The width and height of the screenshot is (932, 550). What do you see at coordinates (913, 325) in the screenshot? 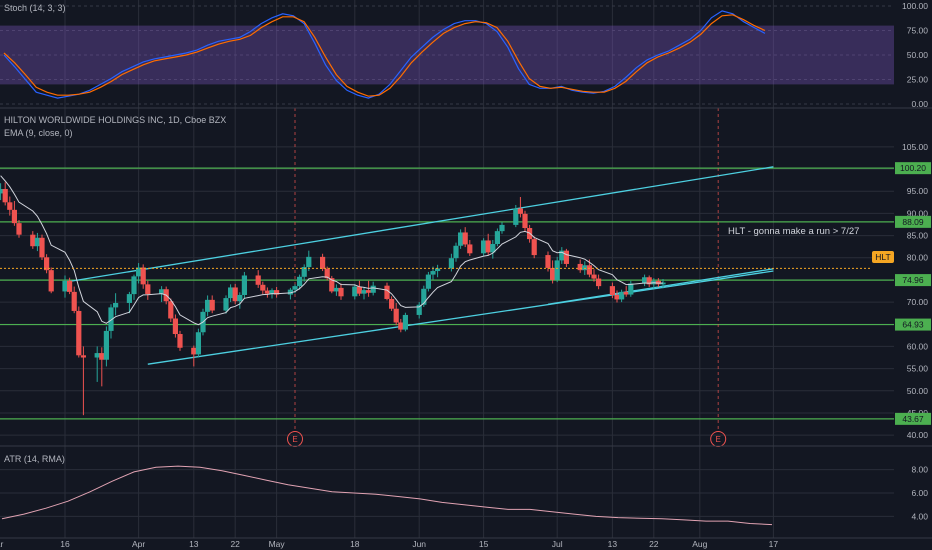
I see `price-level-tag: 64.93` at bounding box center [913, 325].